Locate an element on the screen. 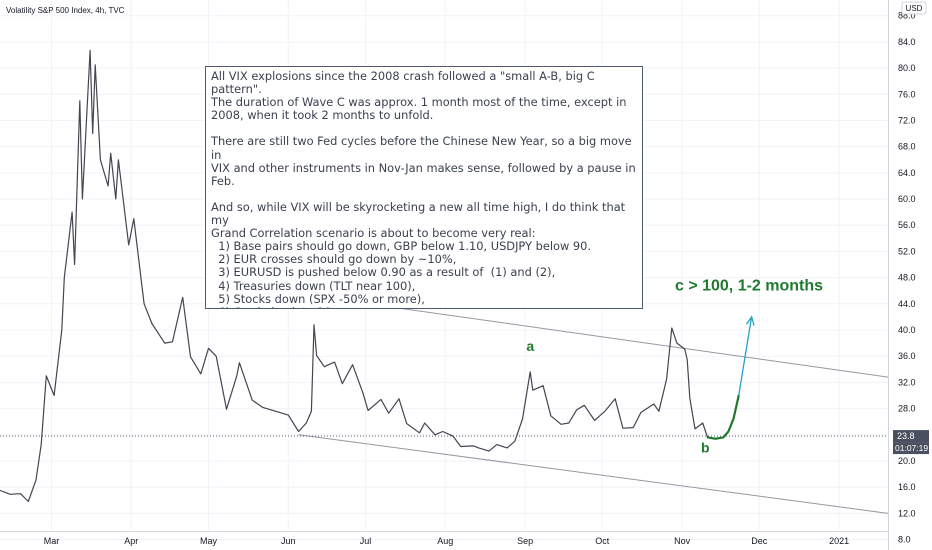  y-tick-label: 68.0 is located at coordinates (907, 147).